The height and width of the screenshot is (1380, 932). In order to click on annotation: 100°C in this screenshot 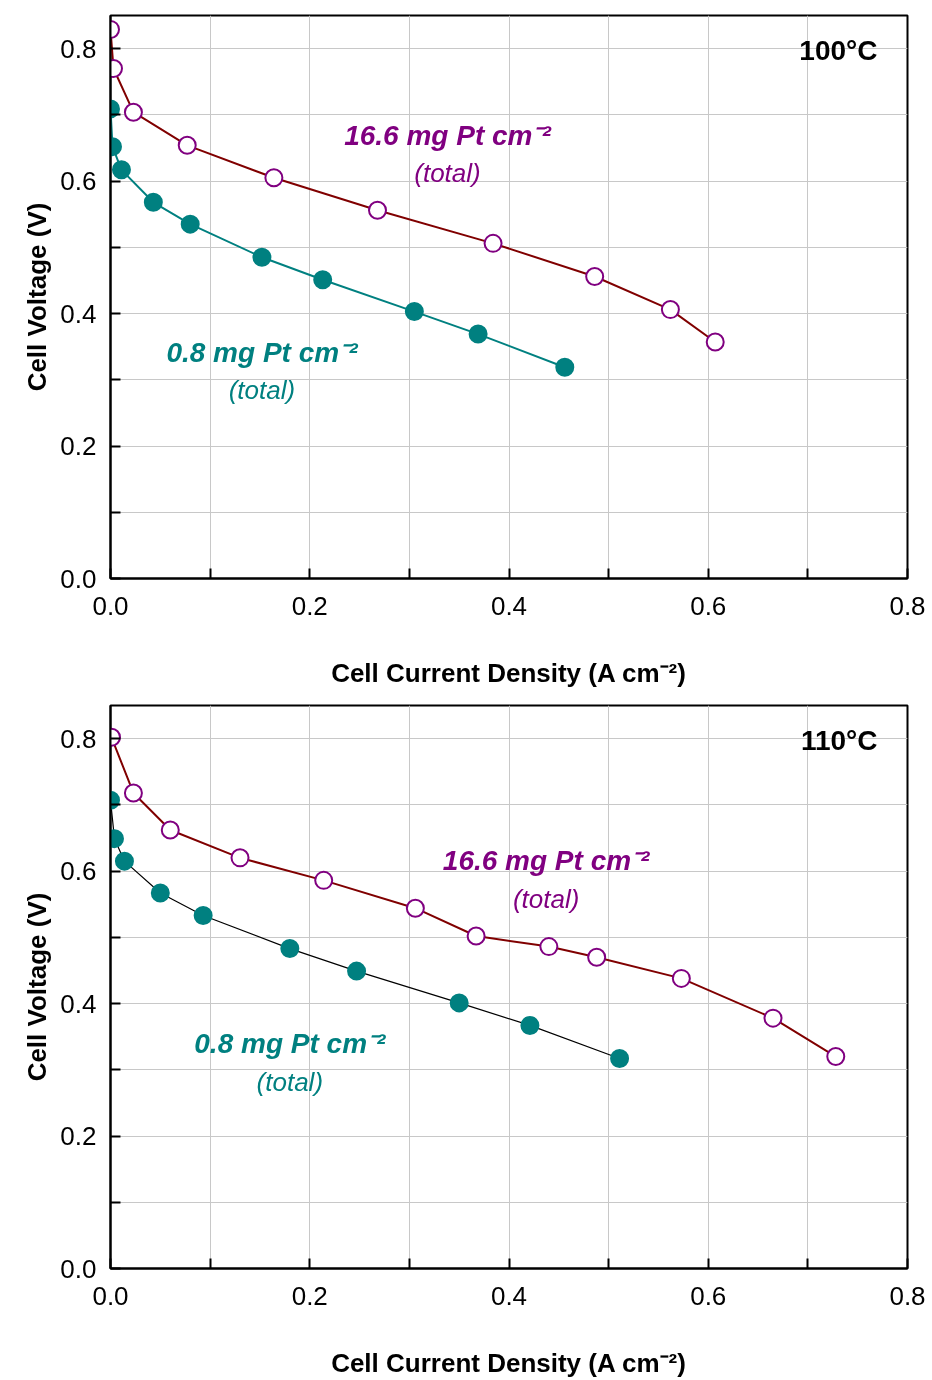, I will do `click(838, 50)`.